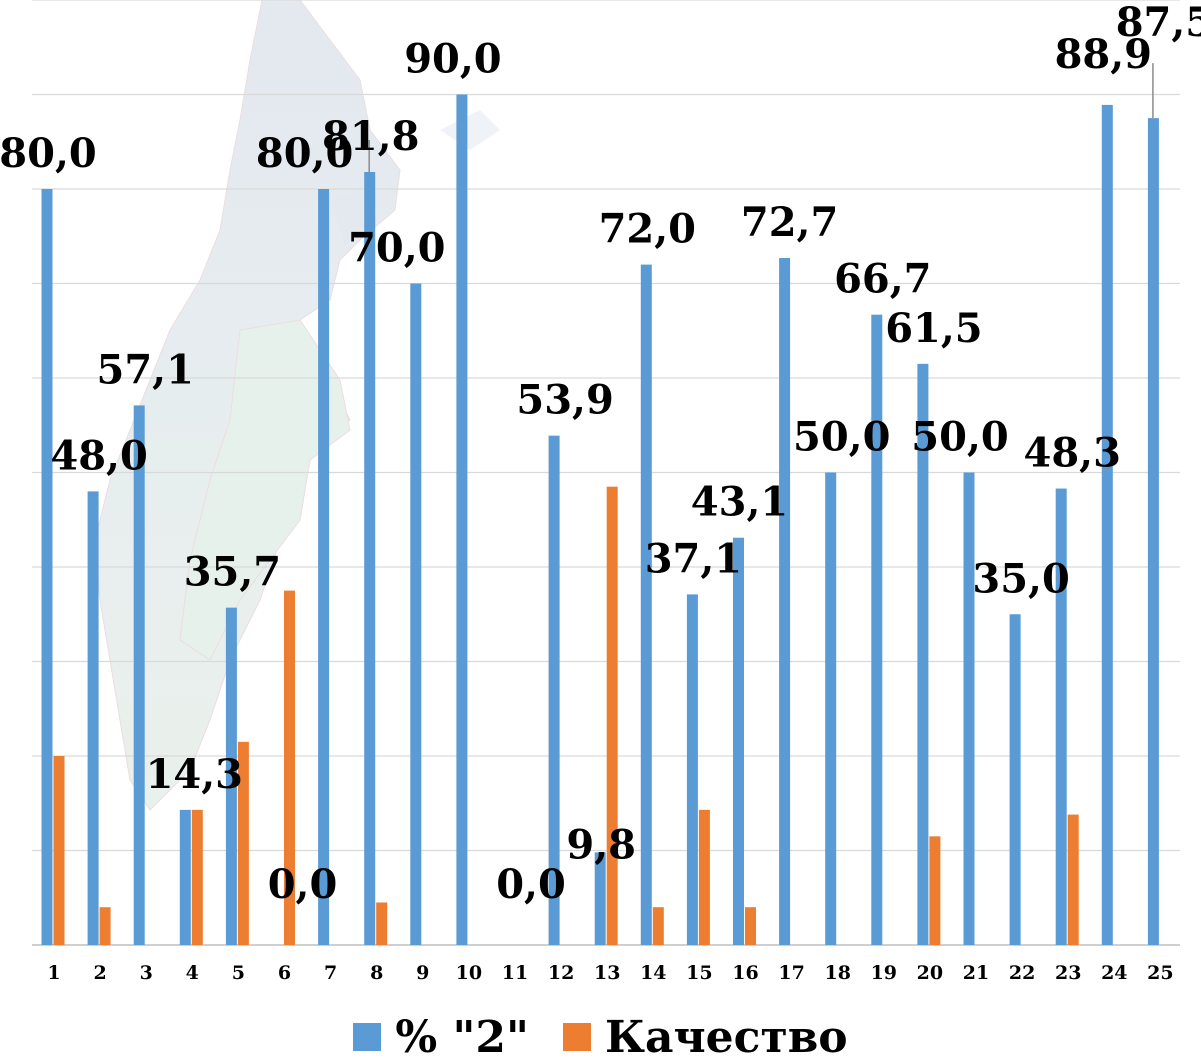 Image resolution: width=1201 pixels, height=1063 pixels. What do you see at coordinates (791, 973) in the screenshot?
I see `x-tick-17: 17` at bounding box center [791, 973].